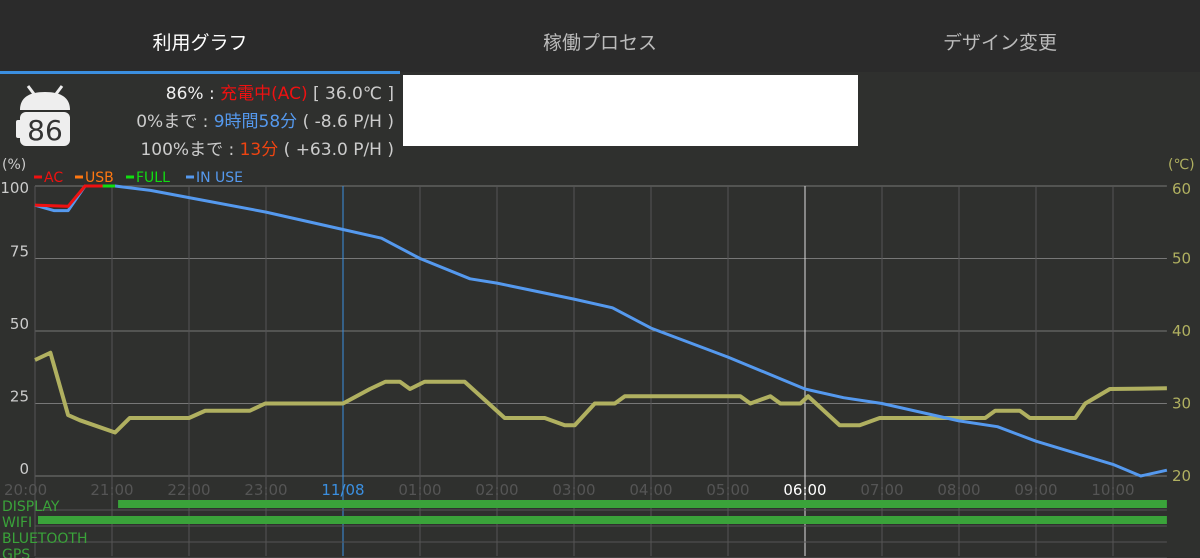 Image resolution: width=1200 pixels, height=558 pixels. I want to click on y-tick-label: 100, so click(14, 188).